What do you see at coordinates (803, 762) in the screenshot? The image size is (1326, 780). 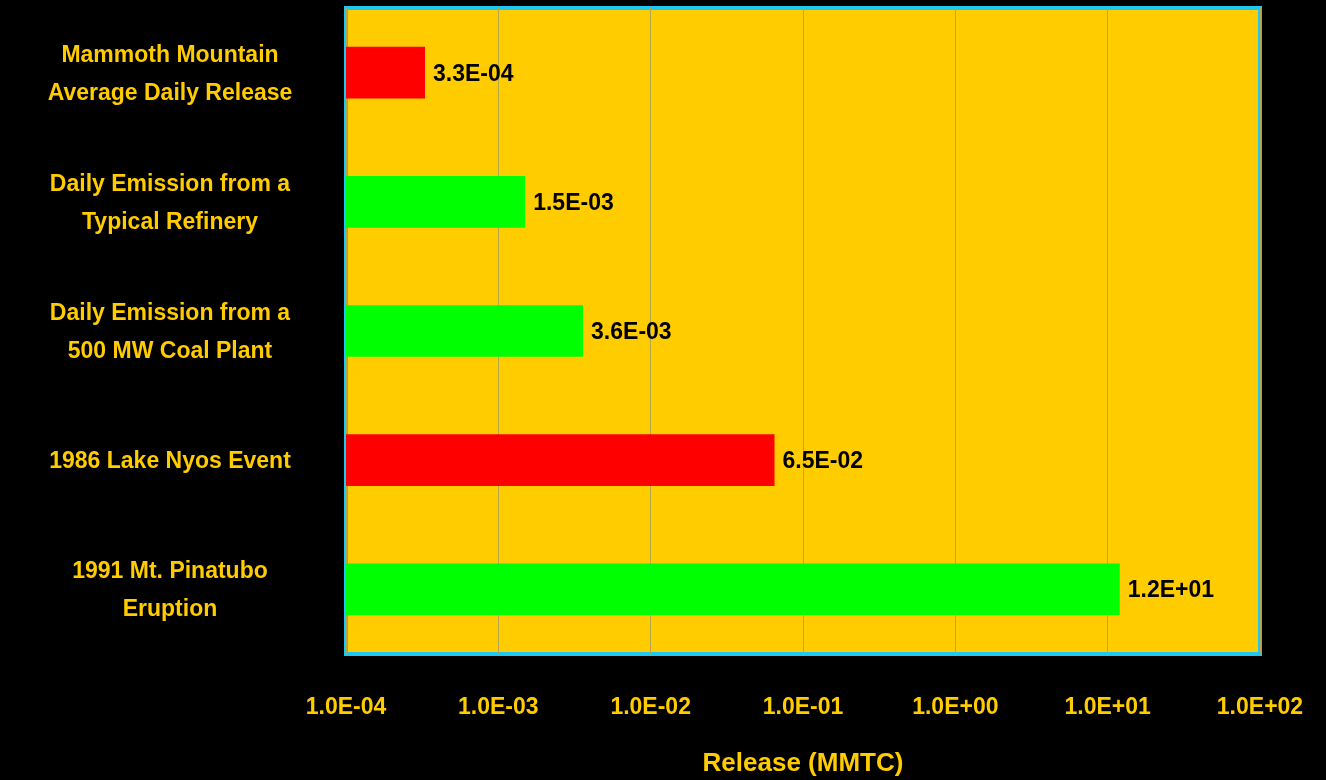 I see `x-axis-title: Release (MMTC)` at bounding box center [803, 762].